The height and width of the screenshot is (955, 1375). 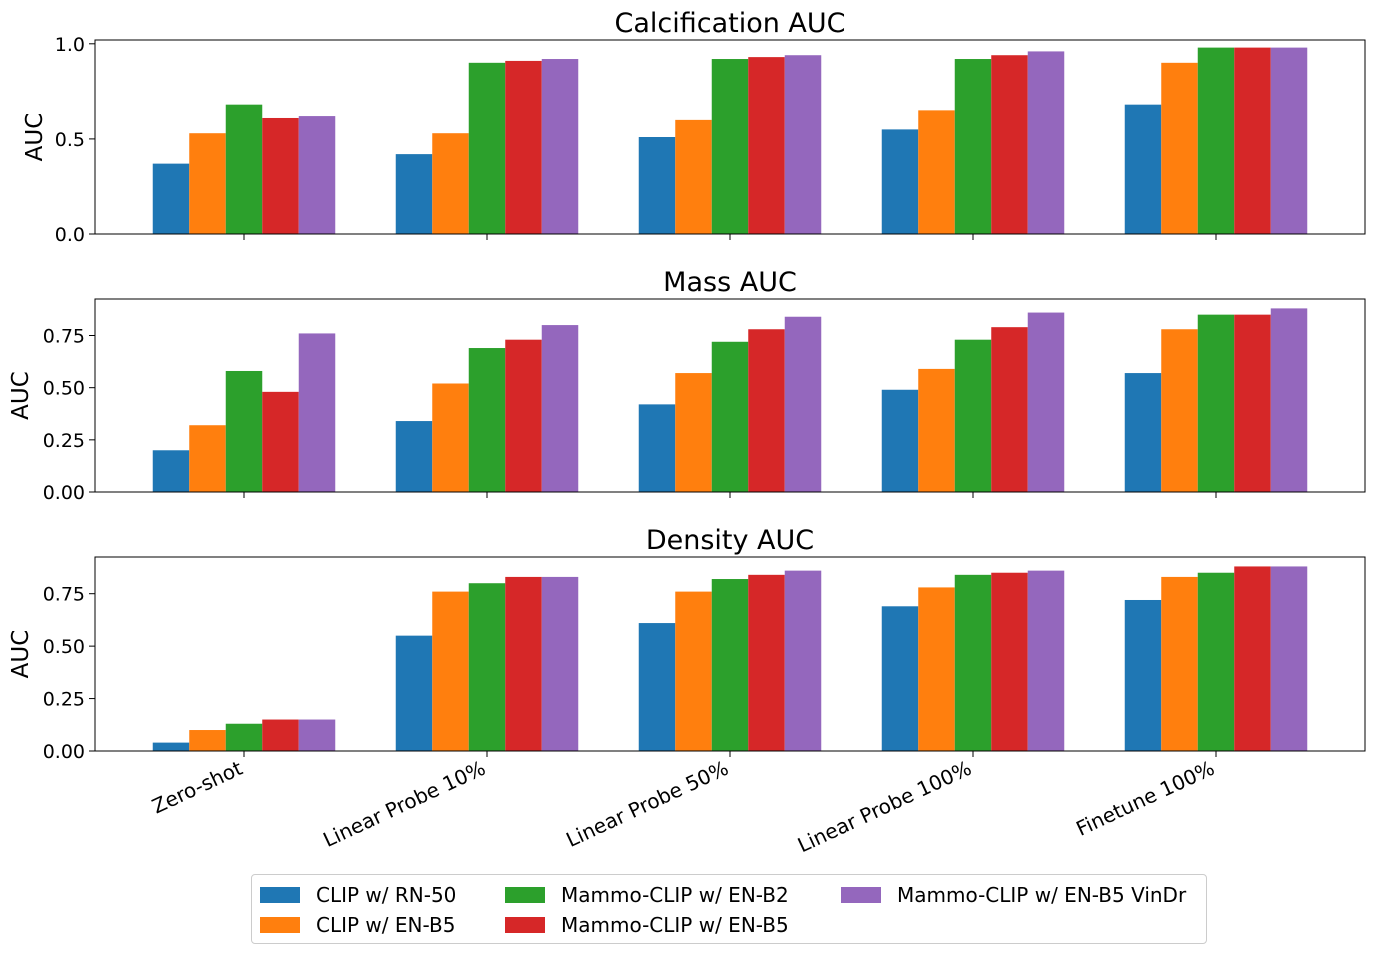 What do you see at coordinates (1042, 895) in the screenshot?
I see `legend-label: Mammo-CLIP w/ EN-B5 VinDr` at bounding box center [1042, 895].